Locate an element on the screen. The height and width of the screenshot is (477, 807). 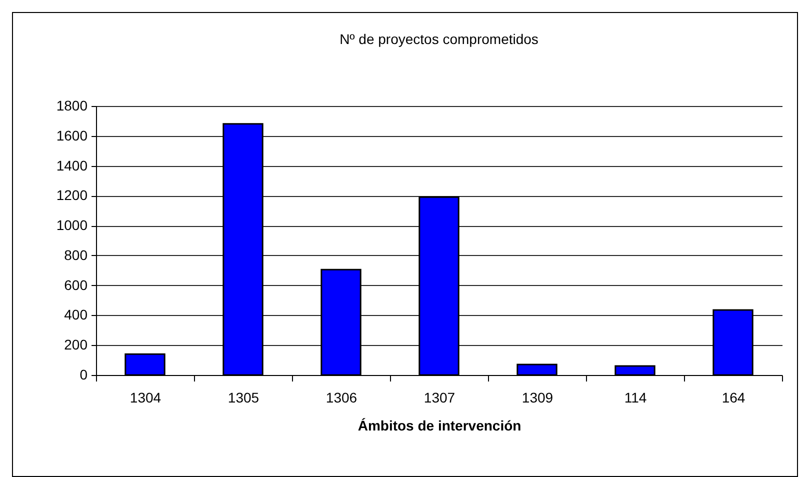
chart-title: Nº de proyectos comprometidos is located at coordinates (439, 39).